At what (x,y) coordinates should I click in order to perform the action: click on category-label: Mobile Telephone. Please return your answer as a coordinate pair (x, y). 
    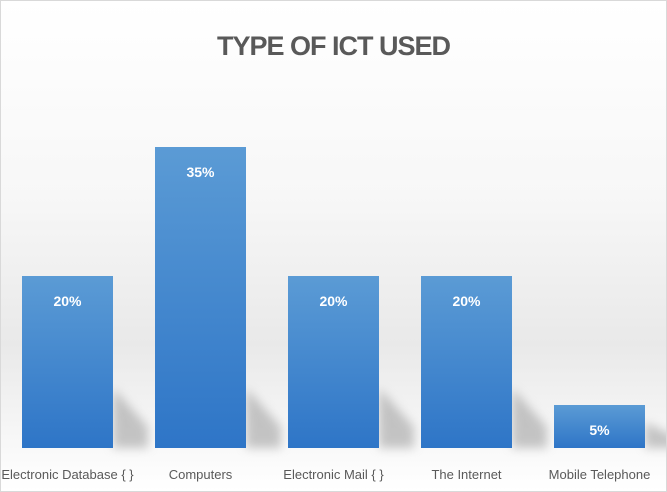
    Looking at the image, I should click on (600, 474).